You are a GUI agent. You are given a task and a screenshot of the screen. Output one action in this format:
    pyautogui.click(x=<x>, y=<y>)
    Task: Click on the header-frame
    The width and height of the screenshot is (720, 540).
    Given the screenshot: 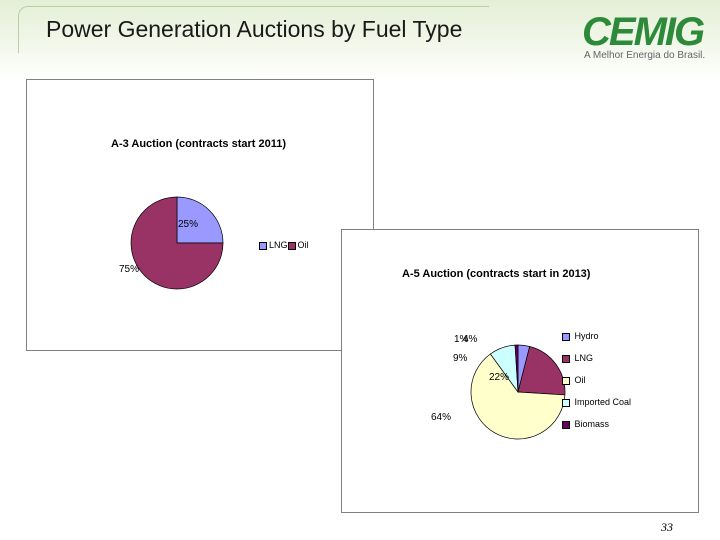 What is the action you would take?
    pyautogui.click(x=253, y=29)
    